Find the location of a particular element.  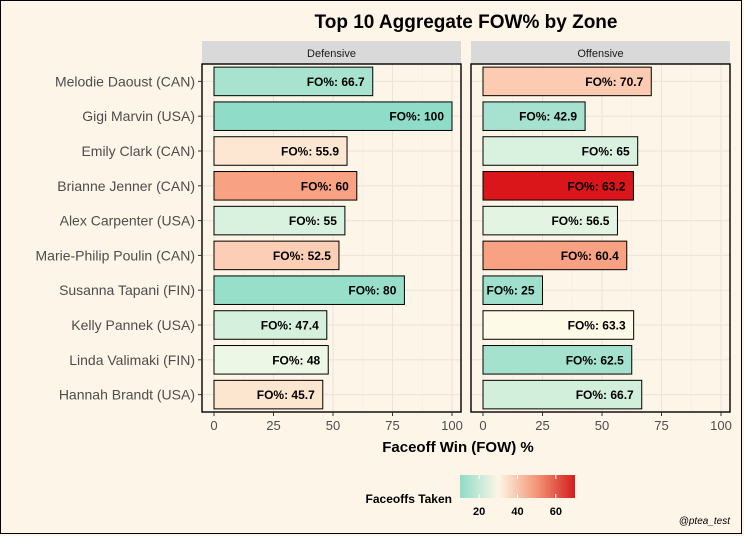

legend-title: Faceoffs Taken is located at coordinates (409, 499).